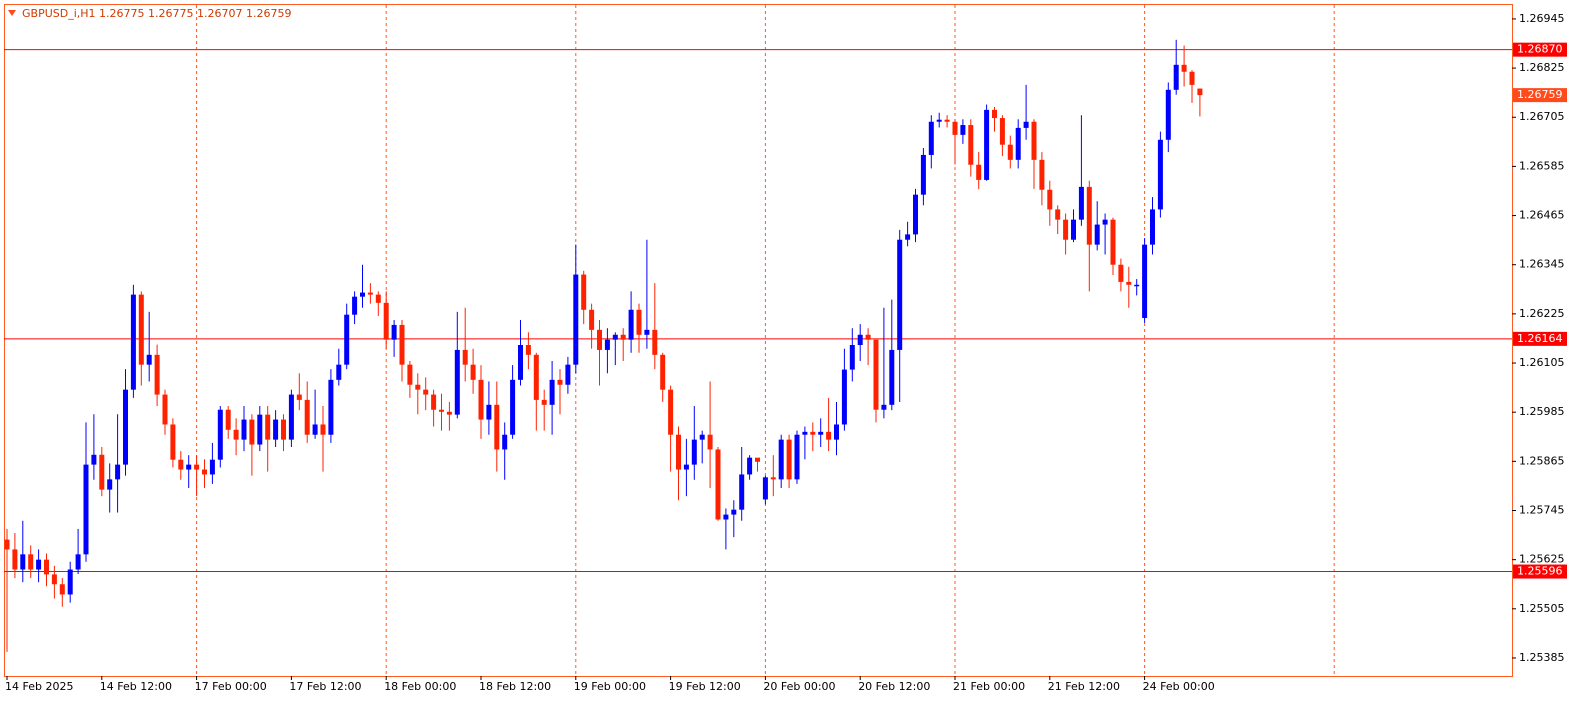 This screenshot has height=708, width=1586. What do you see at coordinates (610, 686) in the screenshot?
I see `x-tick-label: 19 Feb 00:00` at bounding box center [610, 686].